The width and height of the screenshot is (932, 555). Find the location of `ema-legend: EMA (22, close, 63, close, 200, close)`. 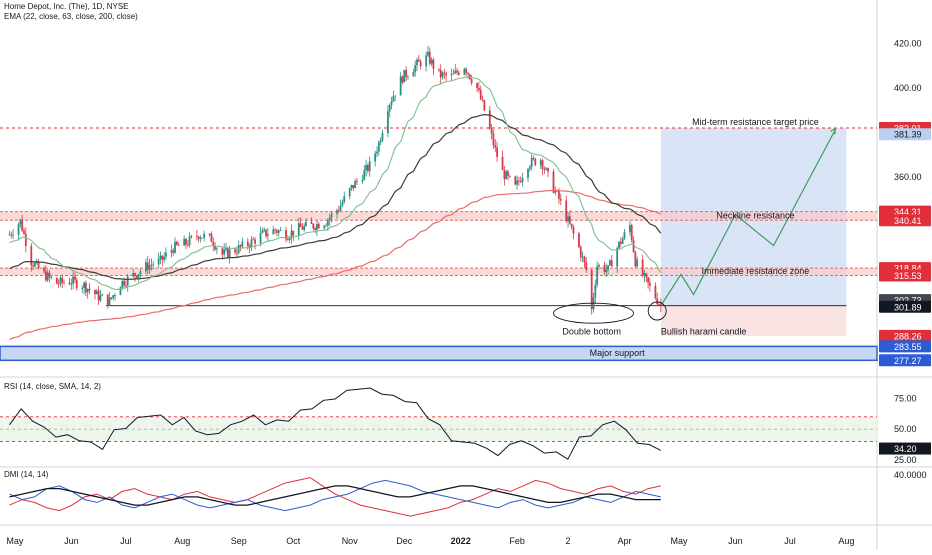

ema-legend: EMA (22, close, 63, close, 200, close) is located at coordinates (71, 16).